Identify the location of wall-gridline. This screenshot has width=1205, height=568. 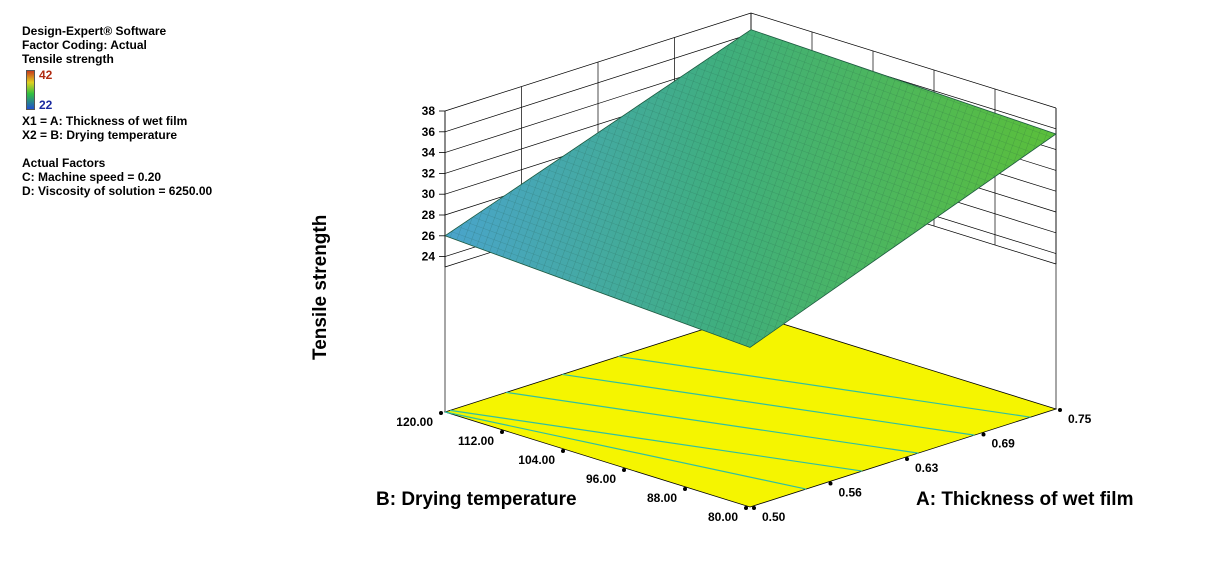
(750, 62).